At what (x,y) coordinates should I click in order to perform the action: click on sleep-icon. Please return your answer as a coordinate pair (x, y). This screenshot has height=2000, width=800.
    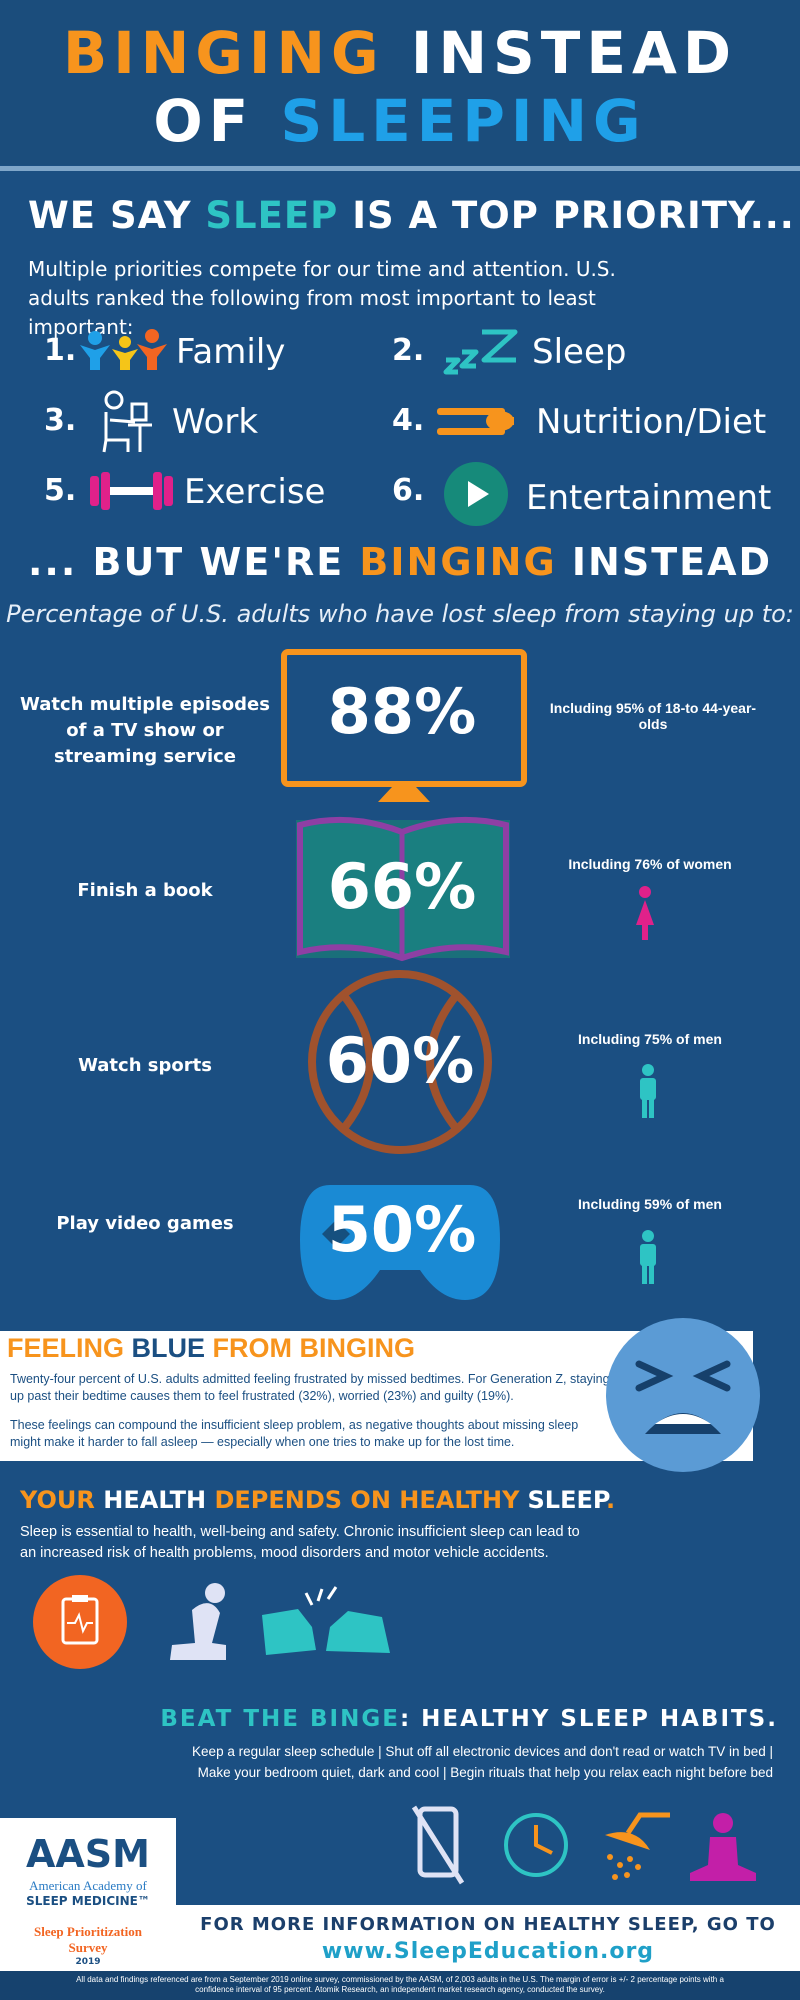
    Looking at the image, I should click on (480, 352).